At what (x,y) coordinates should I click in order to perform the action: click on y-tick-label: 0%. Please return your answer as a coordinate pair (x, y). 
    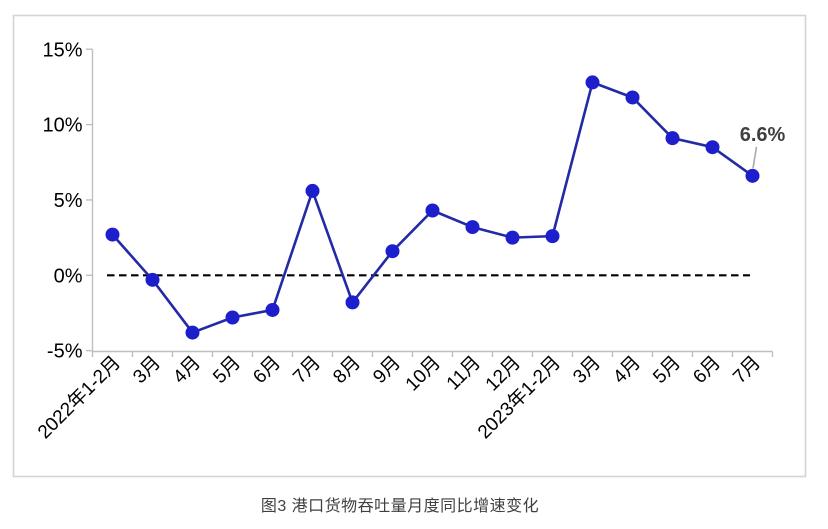
    Looking at the image, I should click on (68, 276).